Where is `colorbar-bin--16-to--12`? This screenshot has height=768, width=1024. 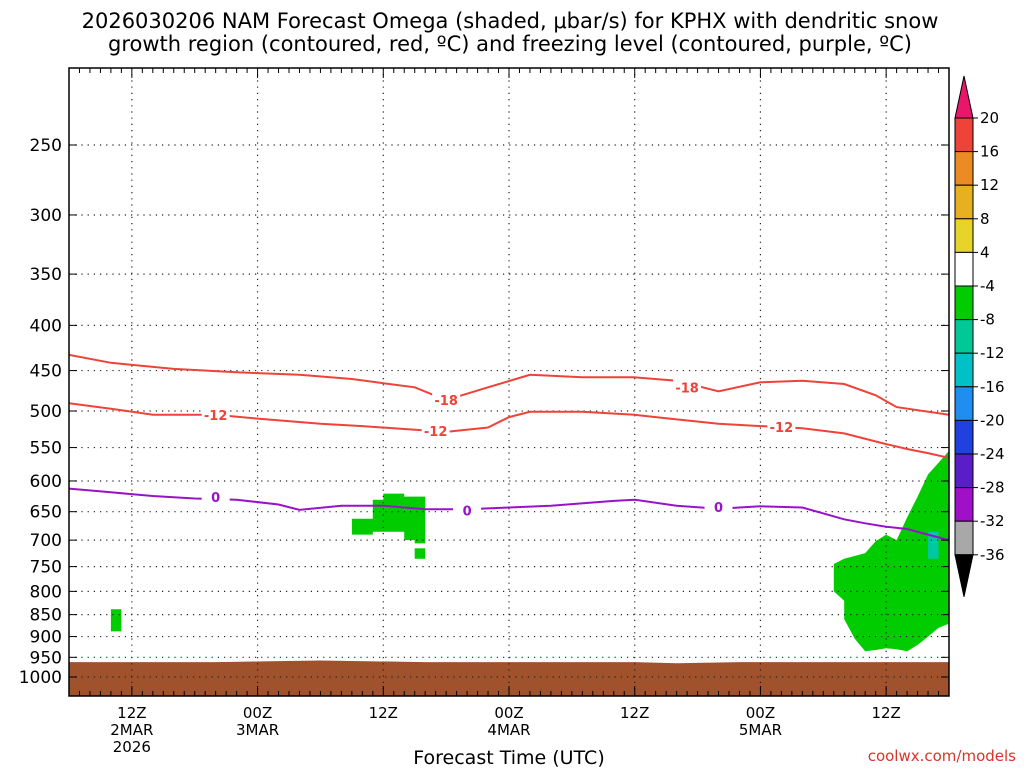 colorbar-bin--16-to--12 is located at coordinates (964, 370).